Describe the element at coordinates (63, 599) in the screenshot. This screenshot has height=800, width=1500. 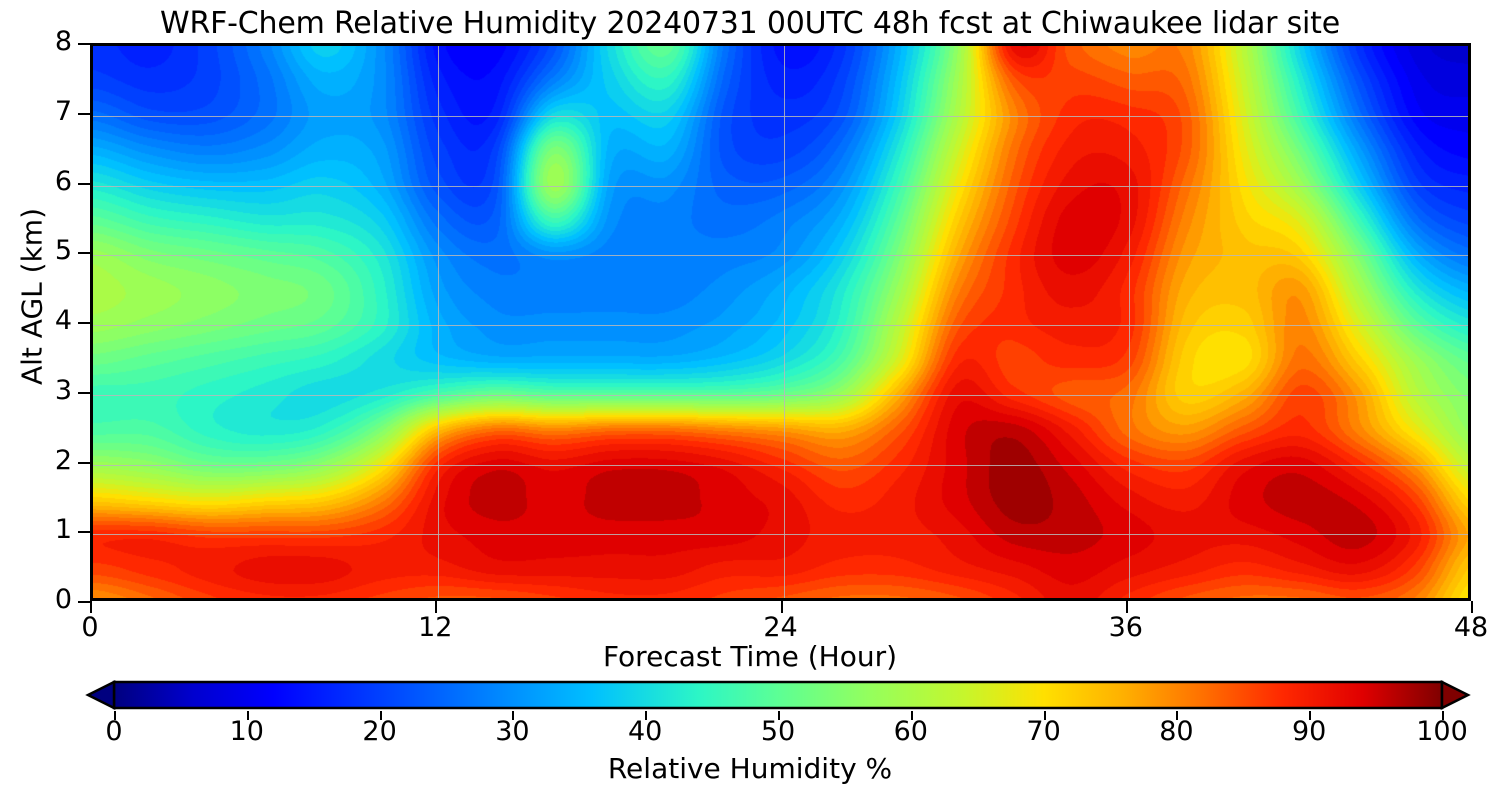
I see `y-tick-label: 0` at that location.